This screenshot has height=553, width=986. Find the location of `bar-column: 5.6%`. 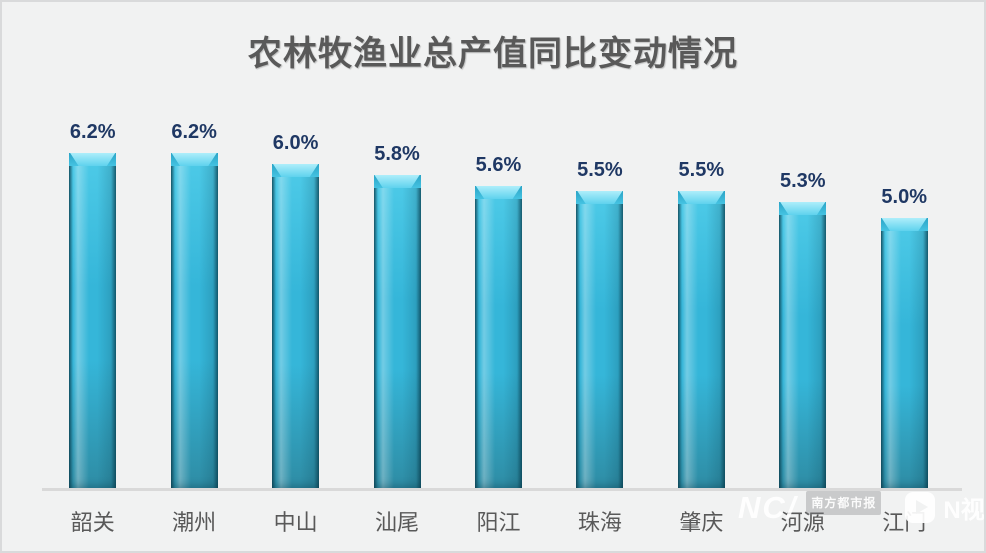

bar-column: 5.6% is located at coordinates (498, 293).